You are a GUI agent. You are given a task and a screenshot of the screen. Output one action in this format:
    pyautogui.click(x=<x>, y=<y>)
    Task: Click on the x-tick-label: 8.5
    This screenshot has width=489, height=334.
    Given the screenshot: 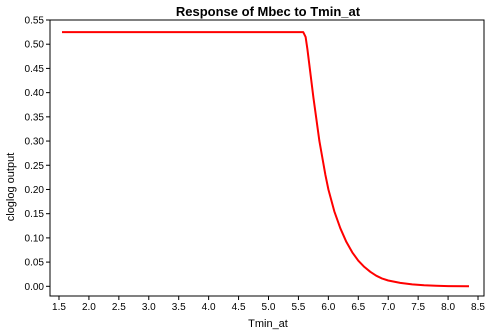 What is the action you would take?
    pyautogui.click(x=478, y=307)
    